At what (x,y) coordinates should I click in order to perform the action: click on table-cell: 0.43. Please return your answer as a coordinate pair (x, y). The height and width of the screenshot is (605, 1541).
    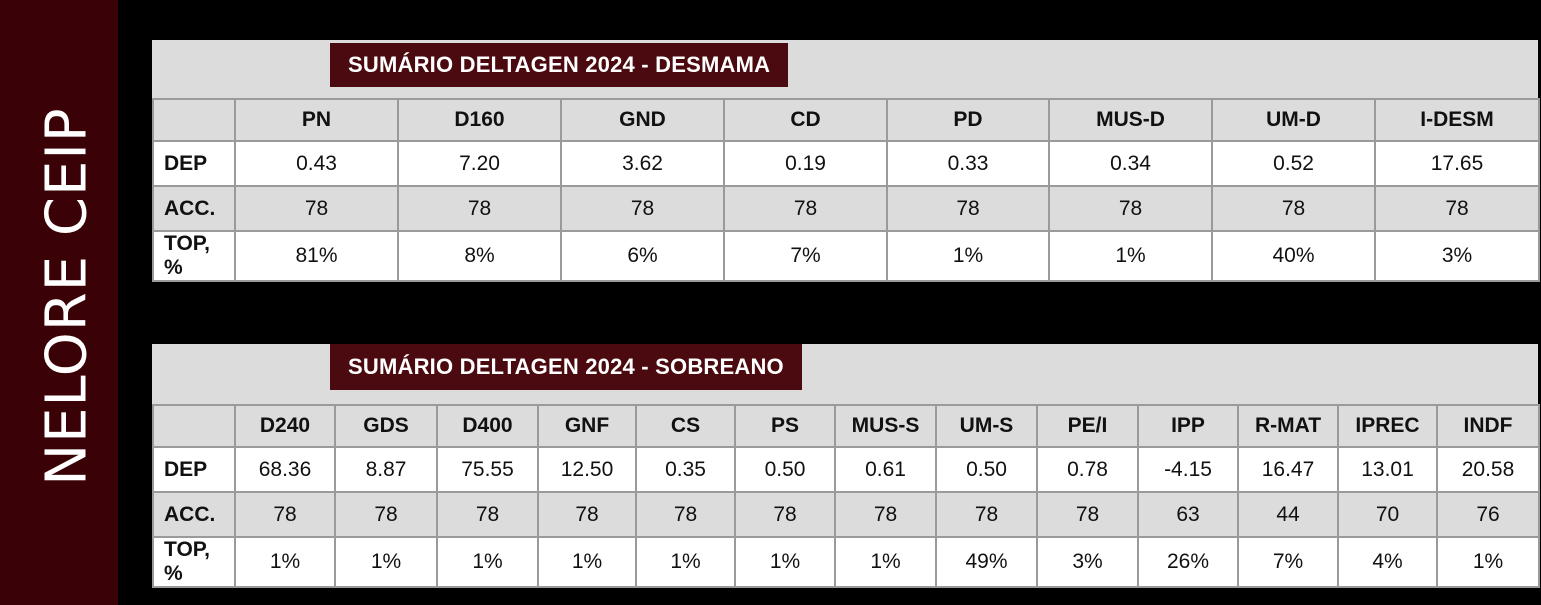
    Looking at the image, I should click on (316, 163).